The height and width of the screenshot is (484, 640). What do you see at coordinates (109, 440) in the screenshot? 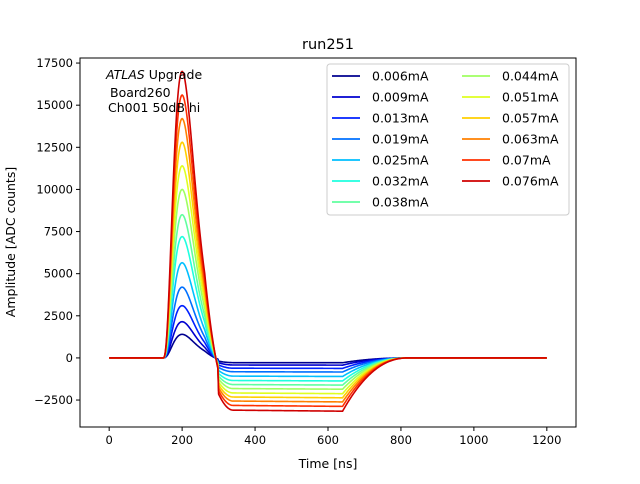
I see `x-tick-label: 0` at bounding box center [109, 440].